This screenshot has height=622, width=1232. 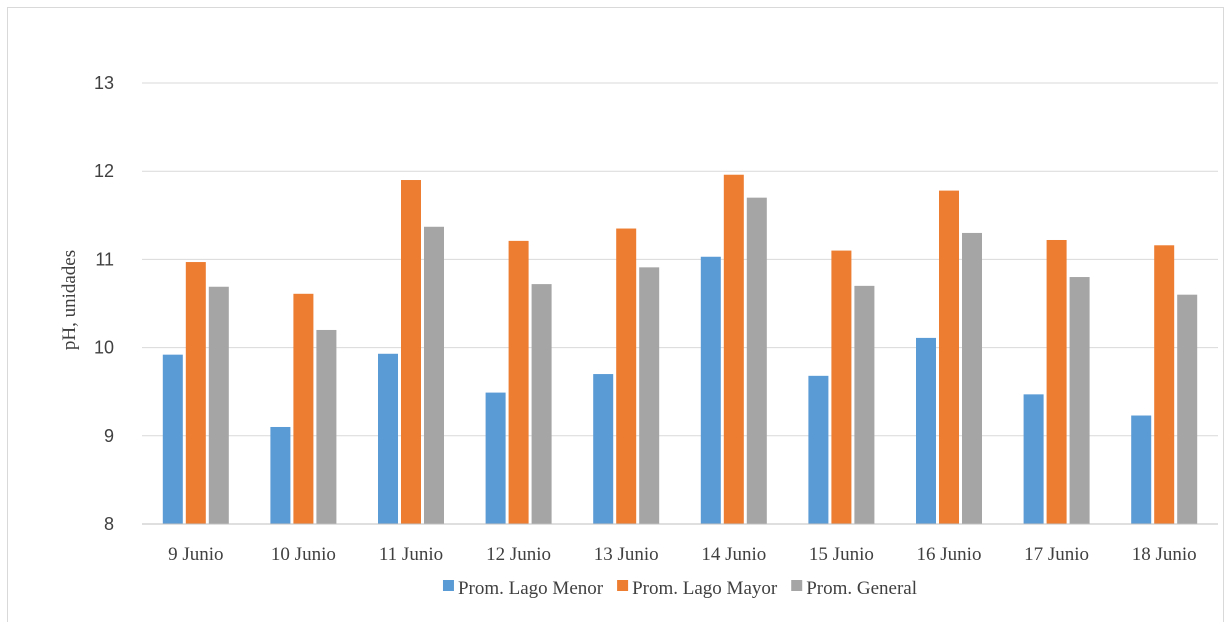 I want to click on y-tick-label: 8, so click(x=109, y=524).